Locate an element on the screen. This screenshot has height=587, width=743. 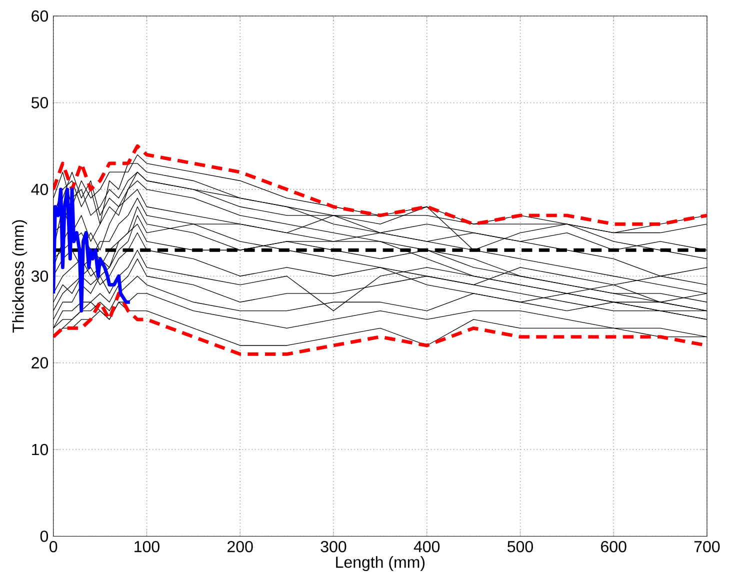
x-tick-label: 0 is located at coordinates (54, 546).